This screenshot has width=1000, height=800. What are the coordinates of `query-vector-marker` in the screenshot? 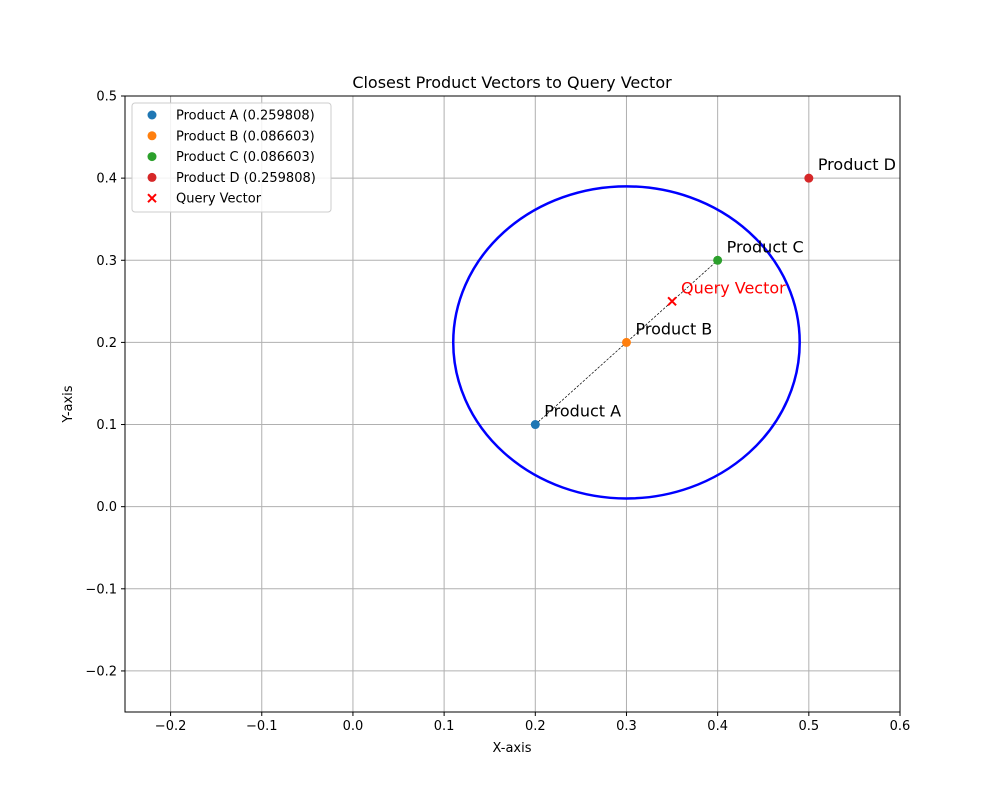 It's located at (672, 301).